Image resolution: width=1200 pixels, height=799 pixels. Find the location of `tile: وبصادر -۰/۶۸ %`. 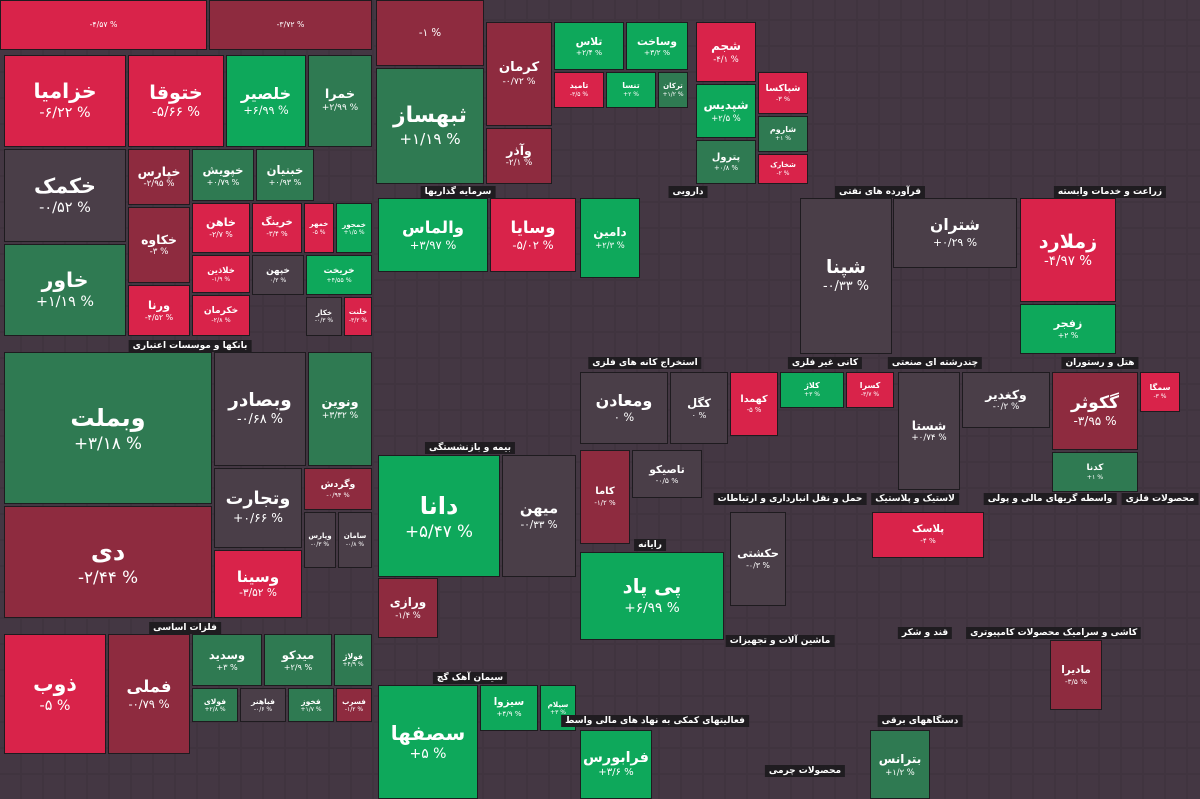

tile: وبصادر -۰/۶۸ % is located at coordinates (260, 409).